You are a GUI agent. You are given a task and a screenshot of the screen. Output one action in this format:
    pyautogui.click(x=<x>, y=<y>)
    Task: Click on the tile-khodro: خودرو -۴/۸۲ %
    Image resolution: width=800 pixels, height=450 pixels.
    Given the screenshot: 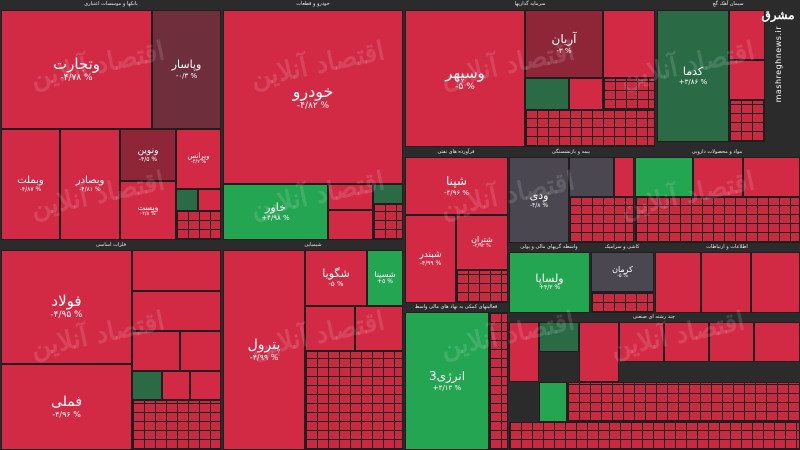 What is the action you would take?
    pyautogui.click(x=313, y=97)
    